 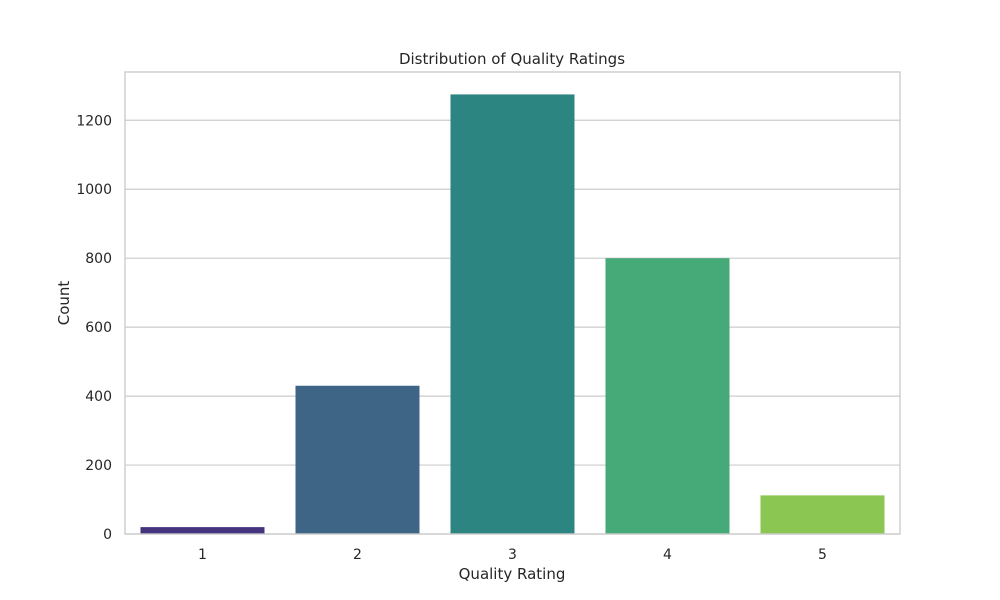 I want to click on y-tick-label: 0, so click(x=107, y=535).